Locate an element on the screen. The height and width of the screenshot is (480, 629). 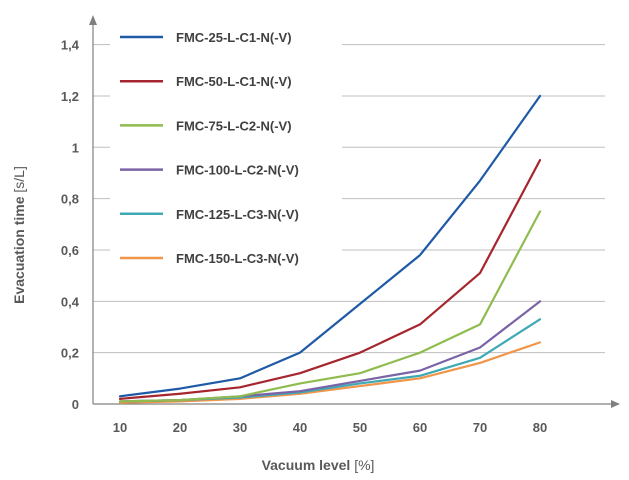
x-tick-label: 20 is located at coordinates (180, 427).